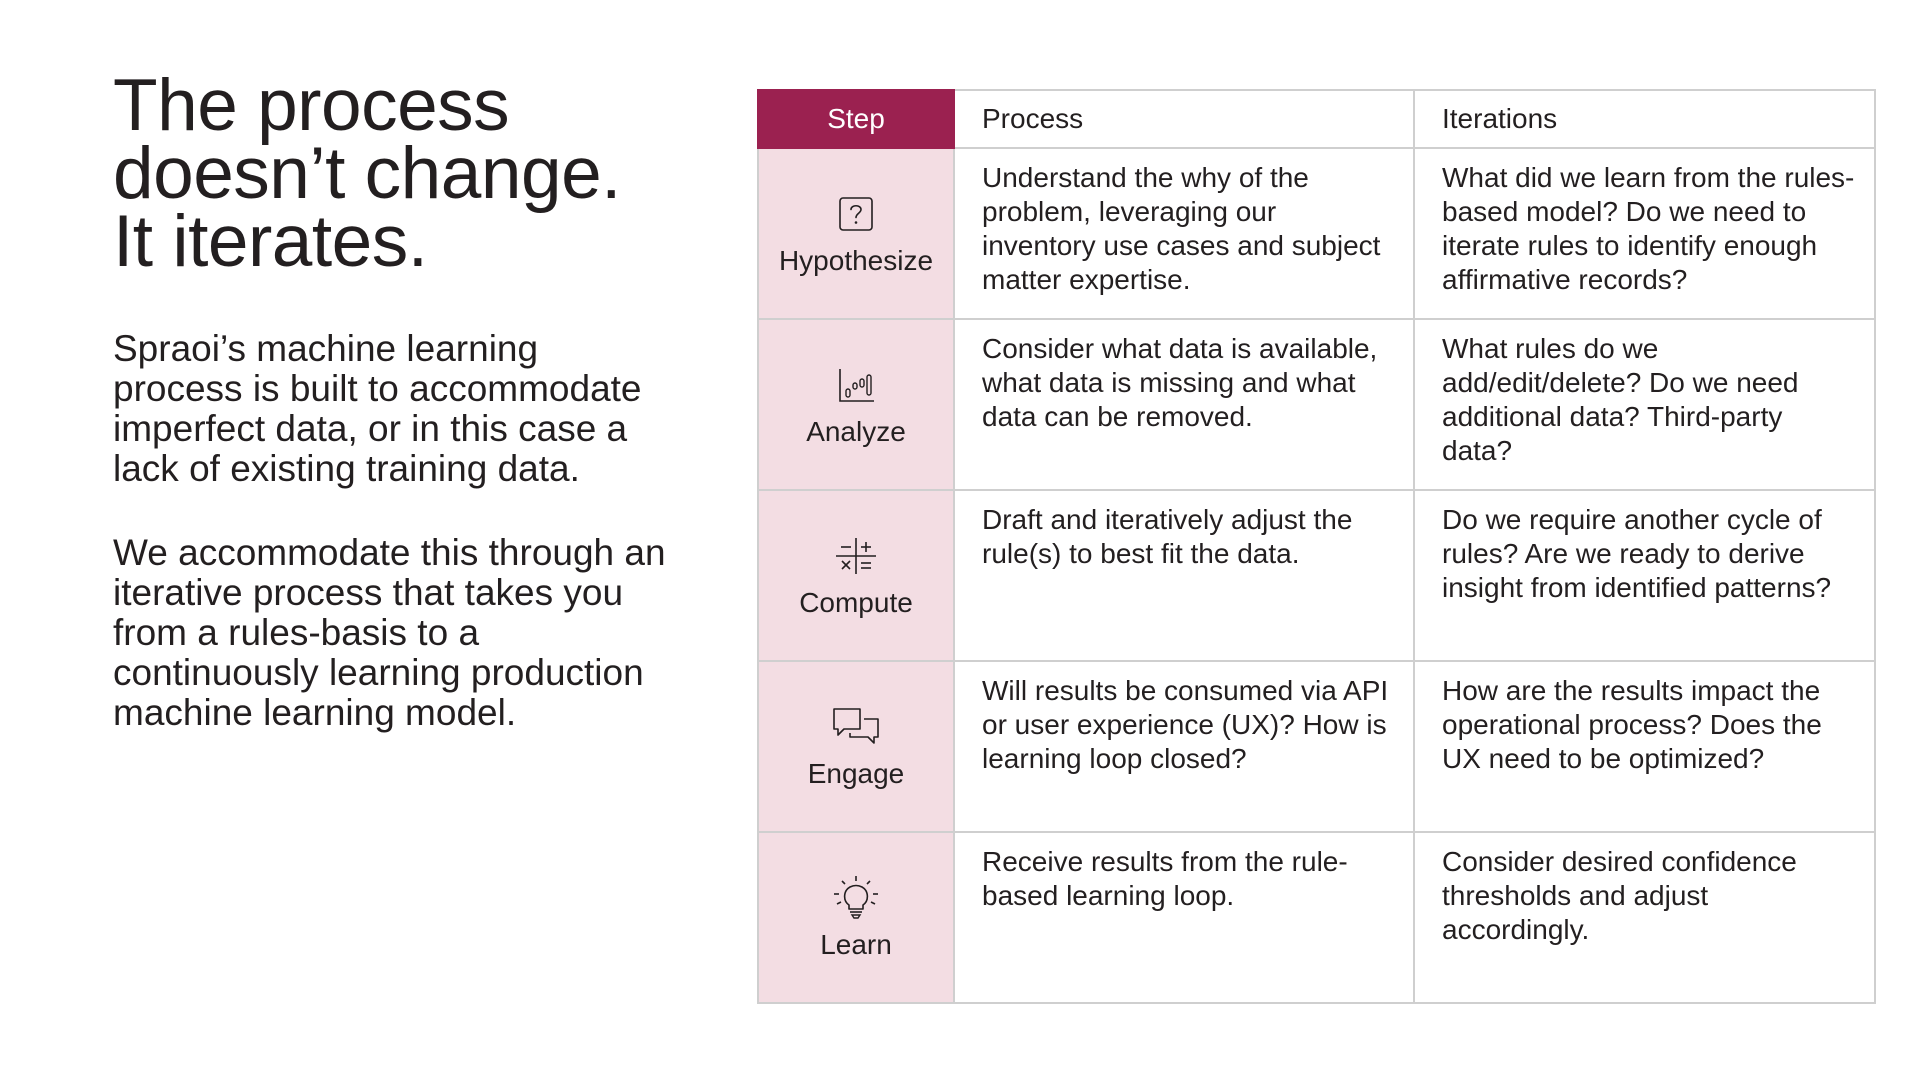 Image resolution: width=1920 pixels, height=1080 pixels. I want to click on step-label: Analyze, so click(856, 431).